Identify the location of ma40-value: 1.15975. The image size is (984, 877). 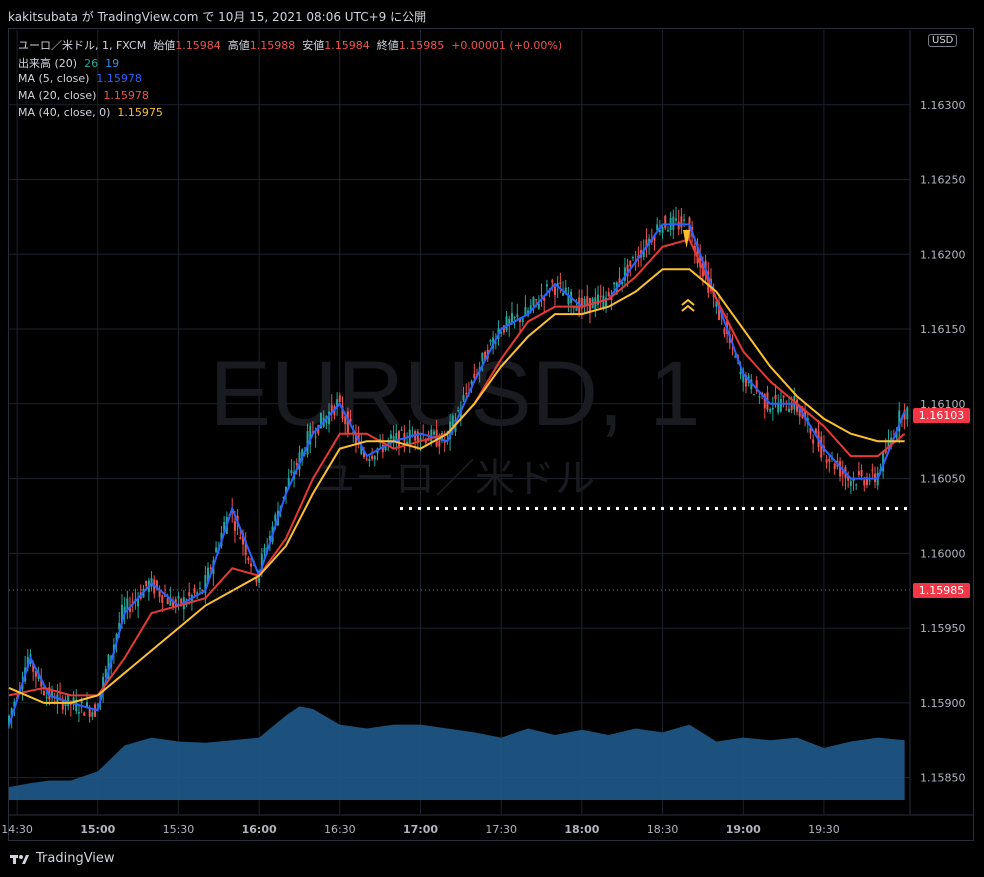
(140, 112).